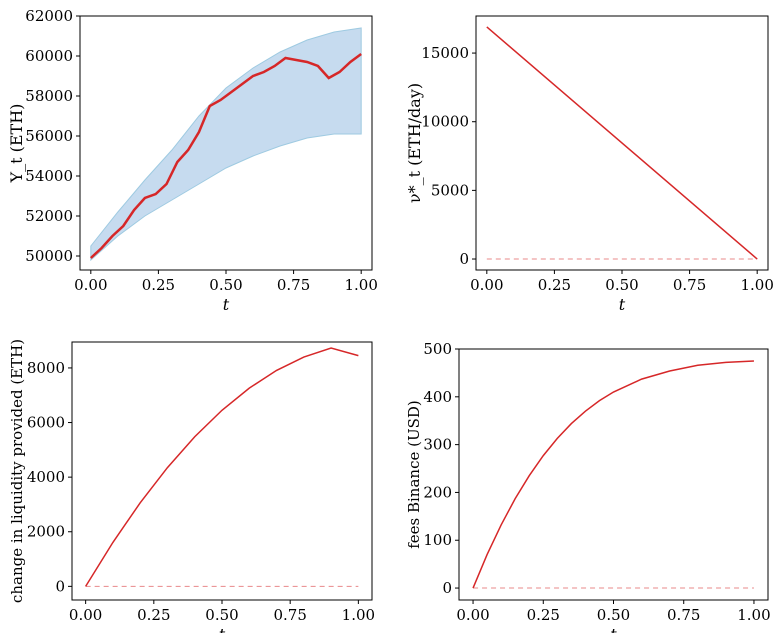 The image size is (780, 633). Describe the element at coordinates (414, 143) in the screenshot. I see `y-axis-label: ν*_t (ETH/day)` at that location.